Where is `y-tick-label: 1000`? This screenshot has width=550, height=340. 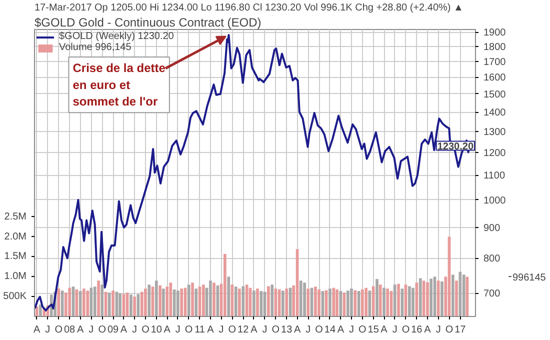 y-tick-label: 1000 is located at coordinates (495, 200).